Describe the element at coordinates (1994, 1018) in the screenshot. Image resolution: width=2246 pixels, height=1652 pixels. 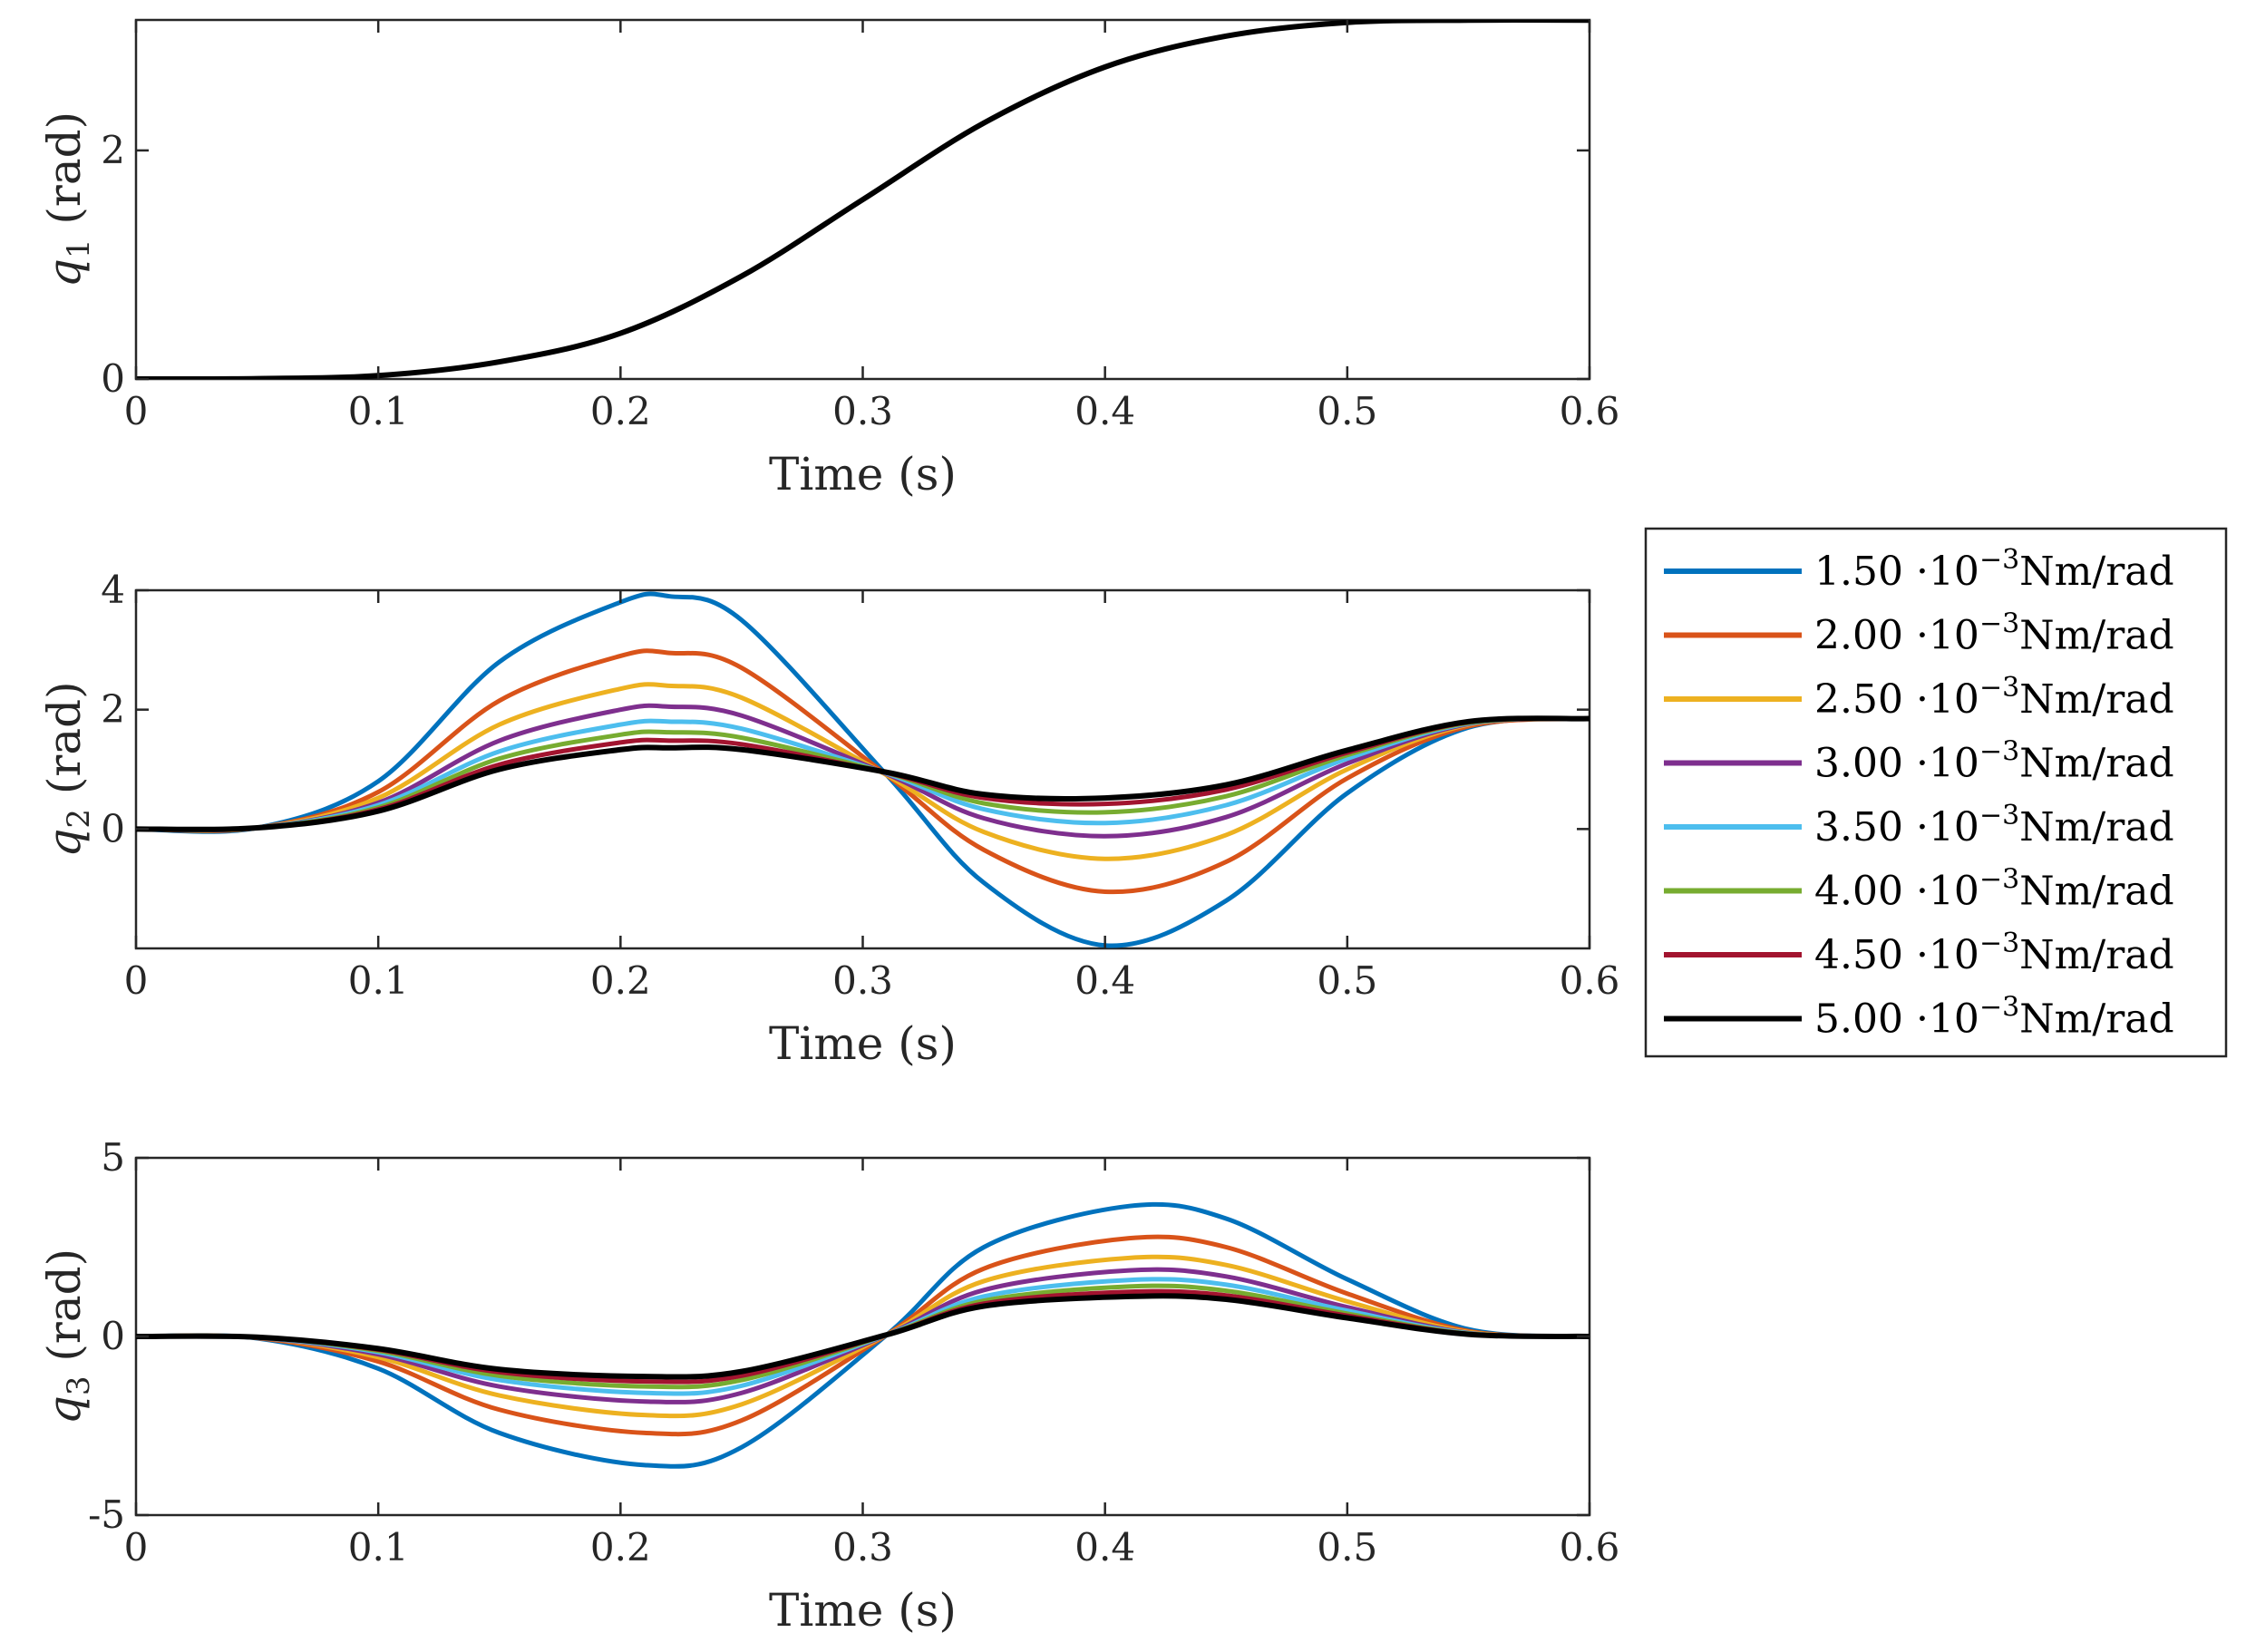
I see `legend-label: 5.00 ·10−3Nm/rad` at that location.